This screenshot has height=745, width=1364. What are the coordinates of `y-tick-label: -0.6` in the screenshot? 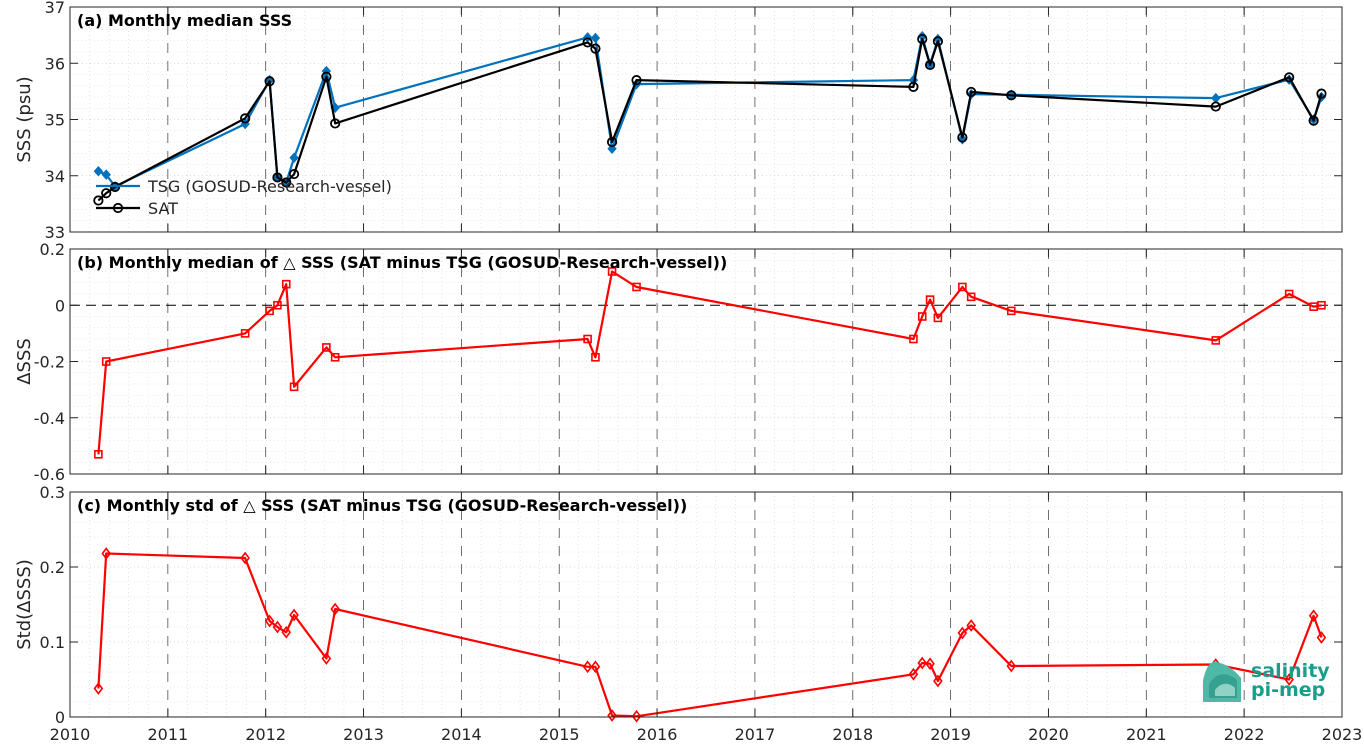 It's located at (49, 474).